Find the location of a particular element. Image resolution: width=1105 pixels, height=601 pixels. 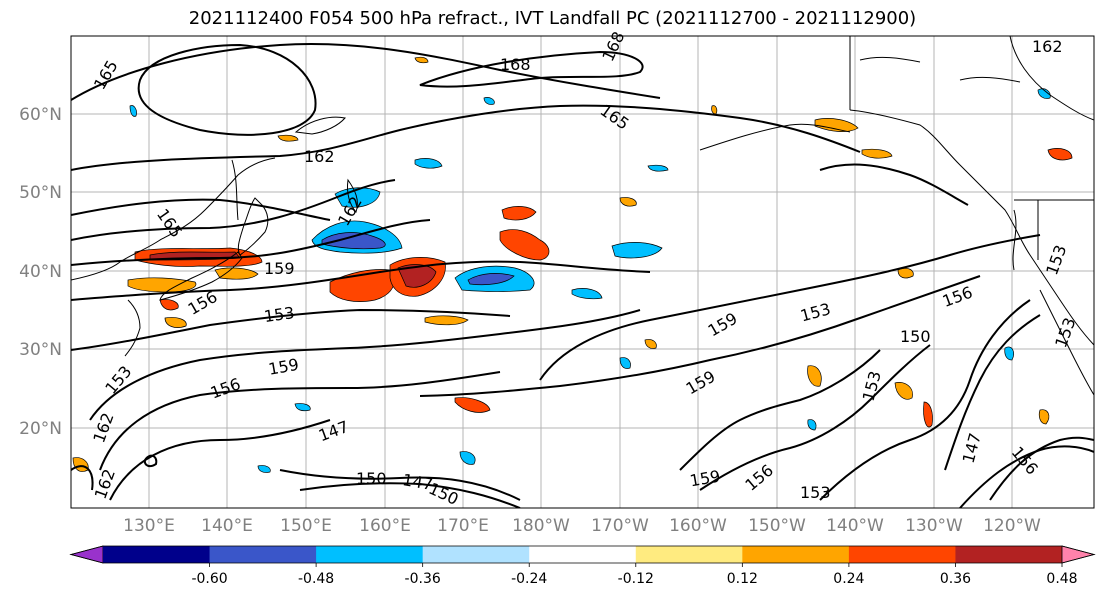

colorbar-tick-label: 0.12 is located at coordinates (742, 579).